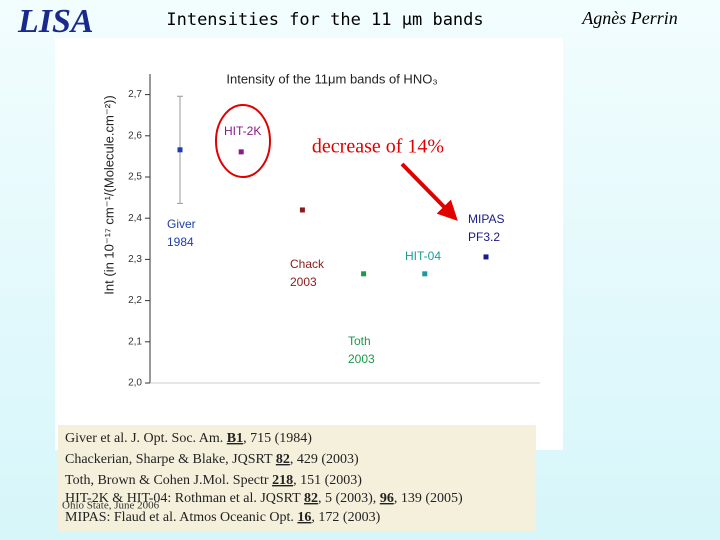 This screenshot has height=540, width=720. I want to click on point-label: HIT-04, so click(423, 256).